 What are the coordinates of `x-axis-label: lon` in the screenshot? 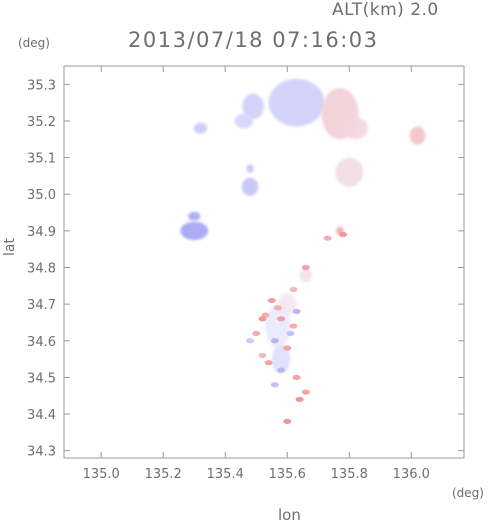 It's located at (289, 515).